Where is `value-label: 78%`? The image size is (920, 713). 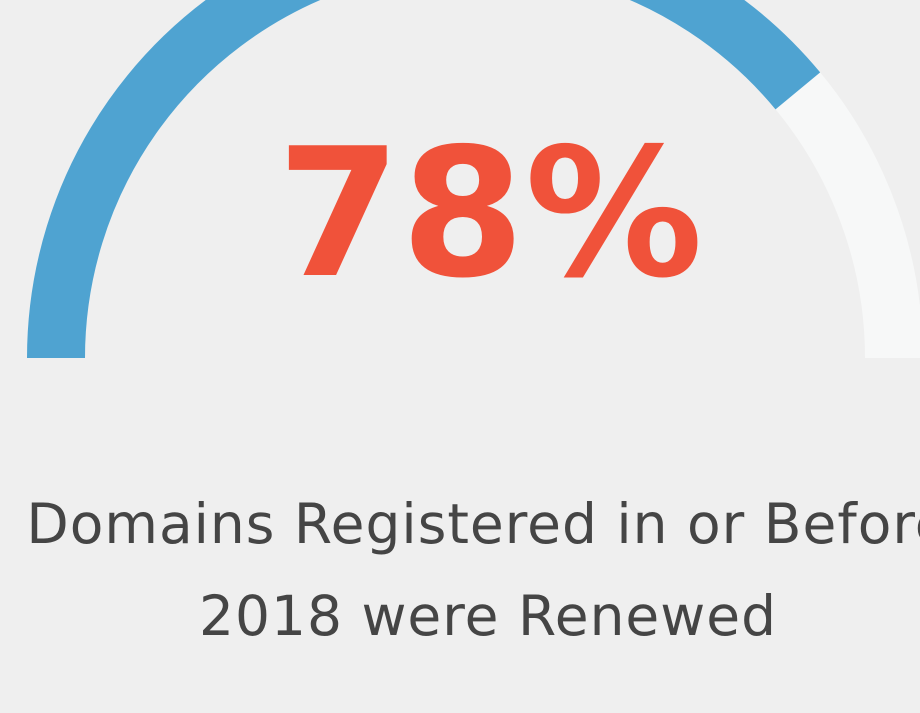 value-label: 78% is located at coordinates (490, 213).